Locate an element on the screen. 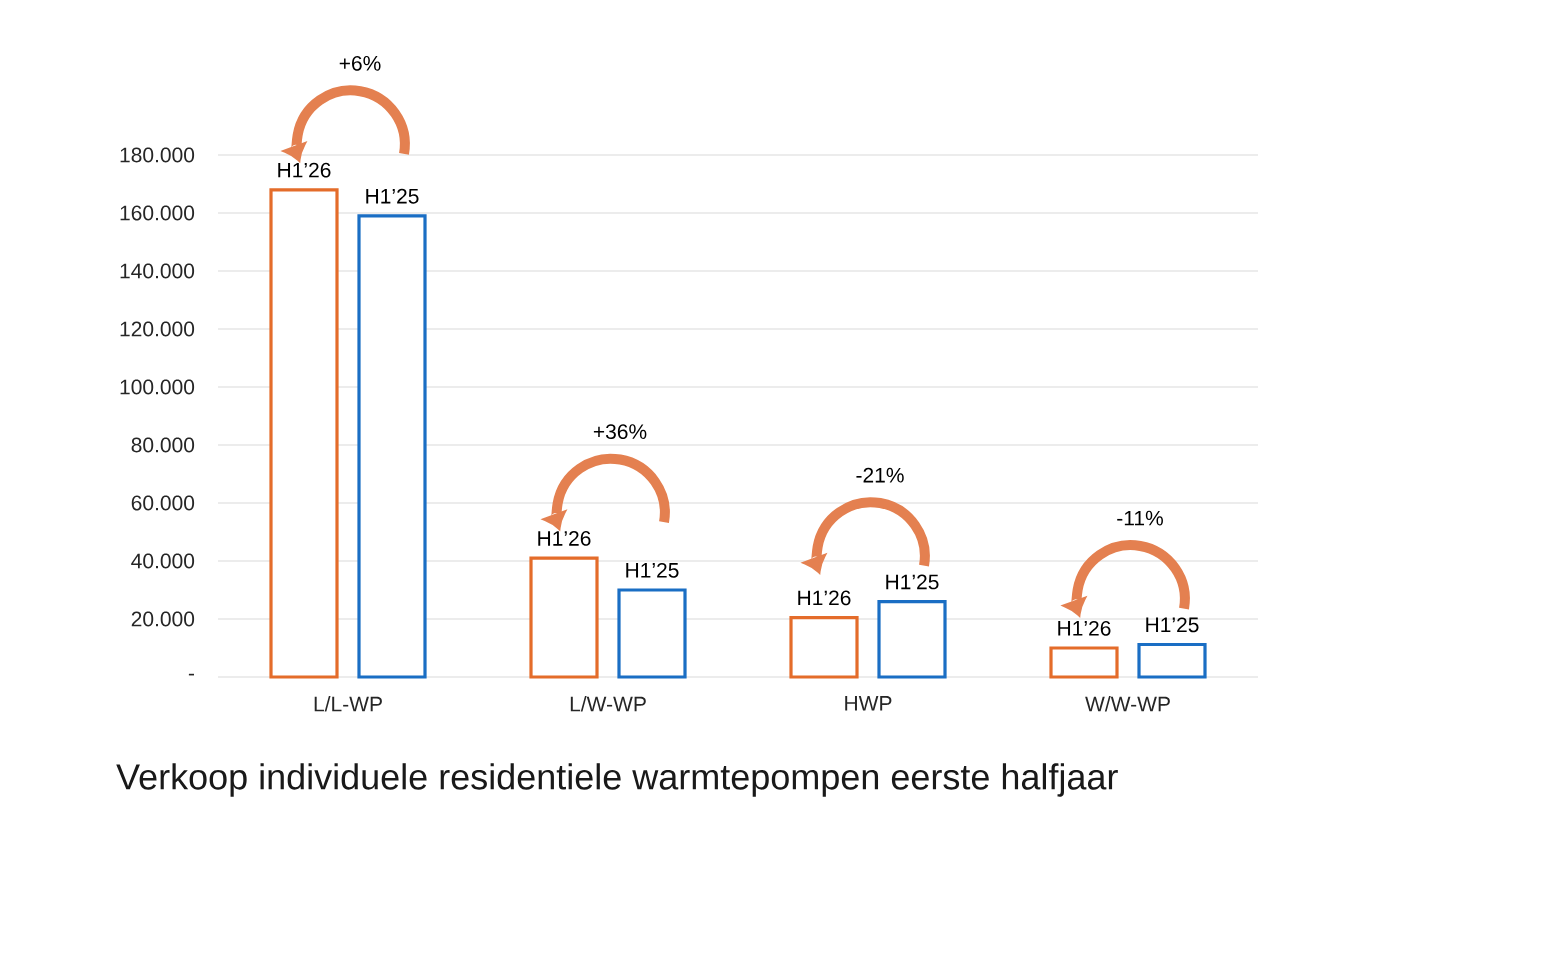 This screenshot has height=960, width=1568. text: +6% is located at coordinates (360, 63).